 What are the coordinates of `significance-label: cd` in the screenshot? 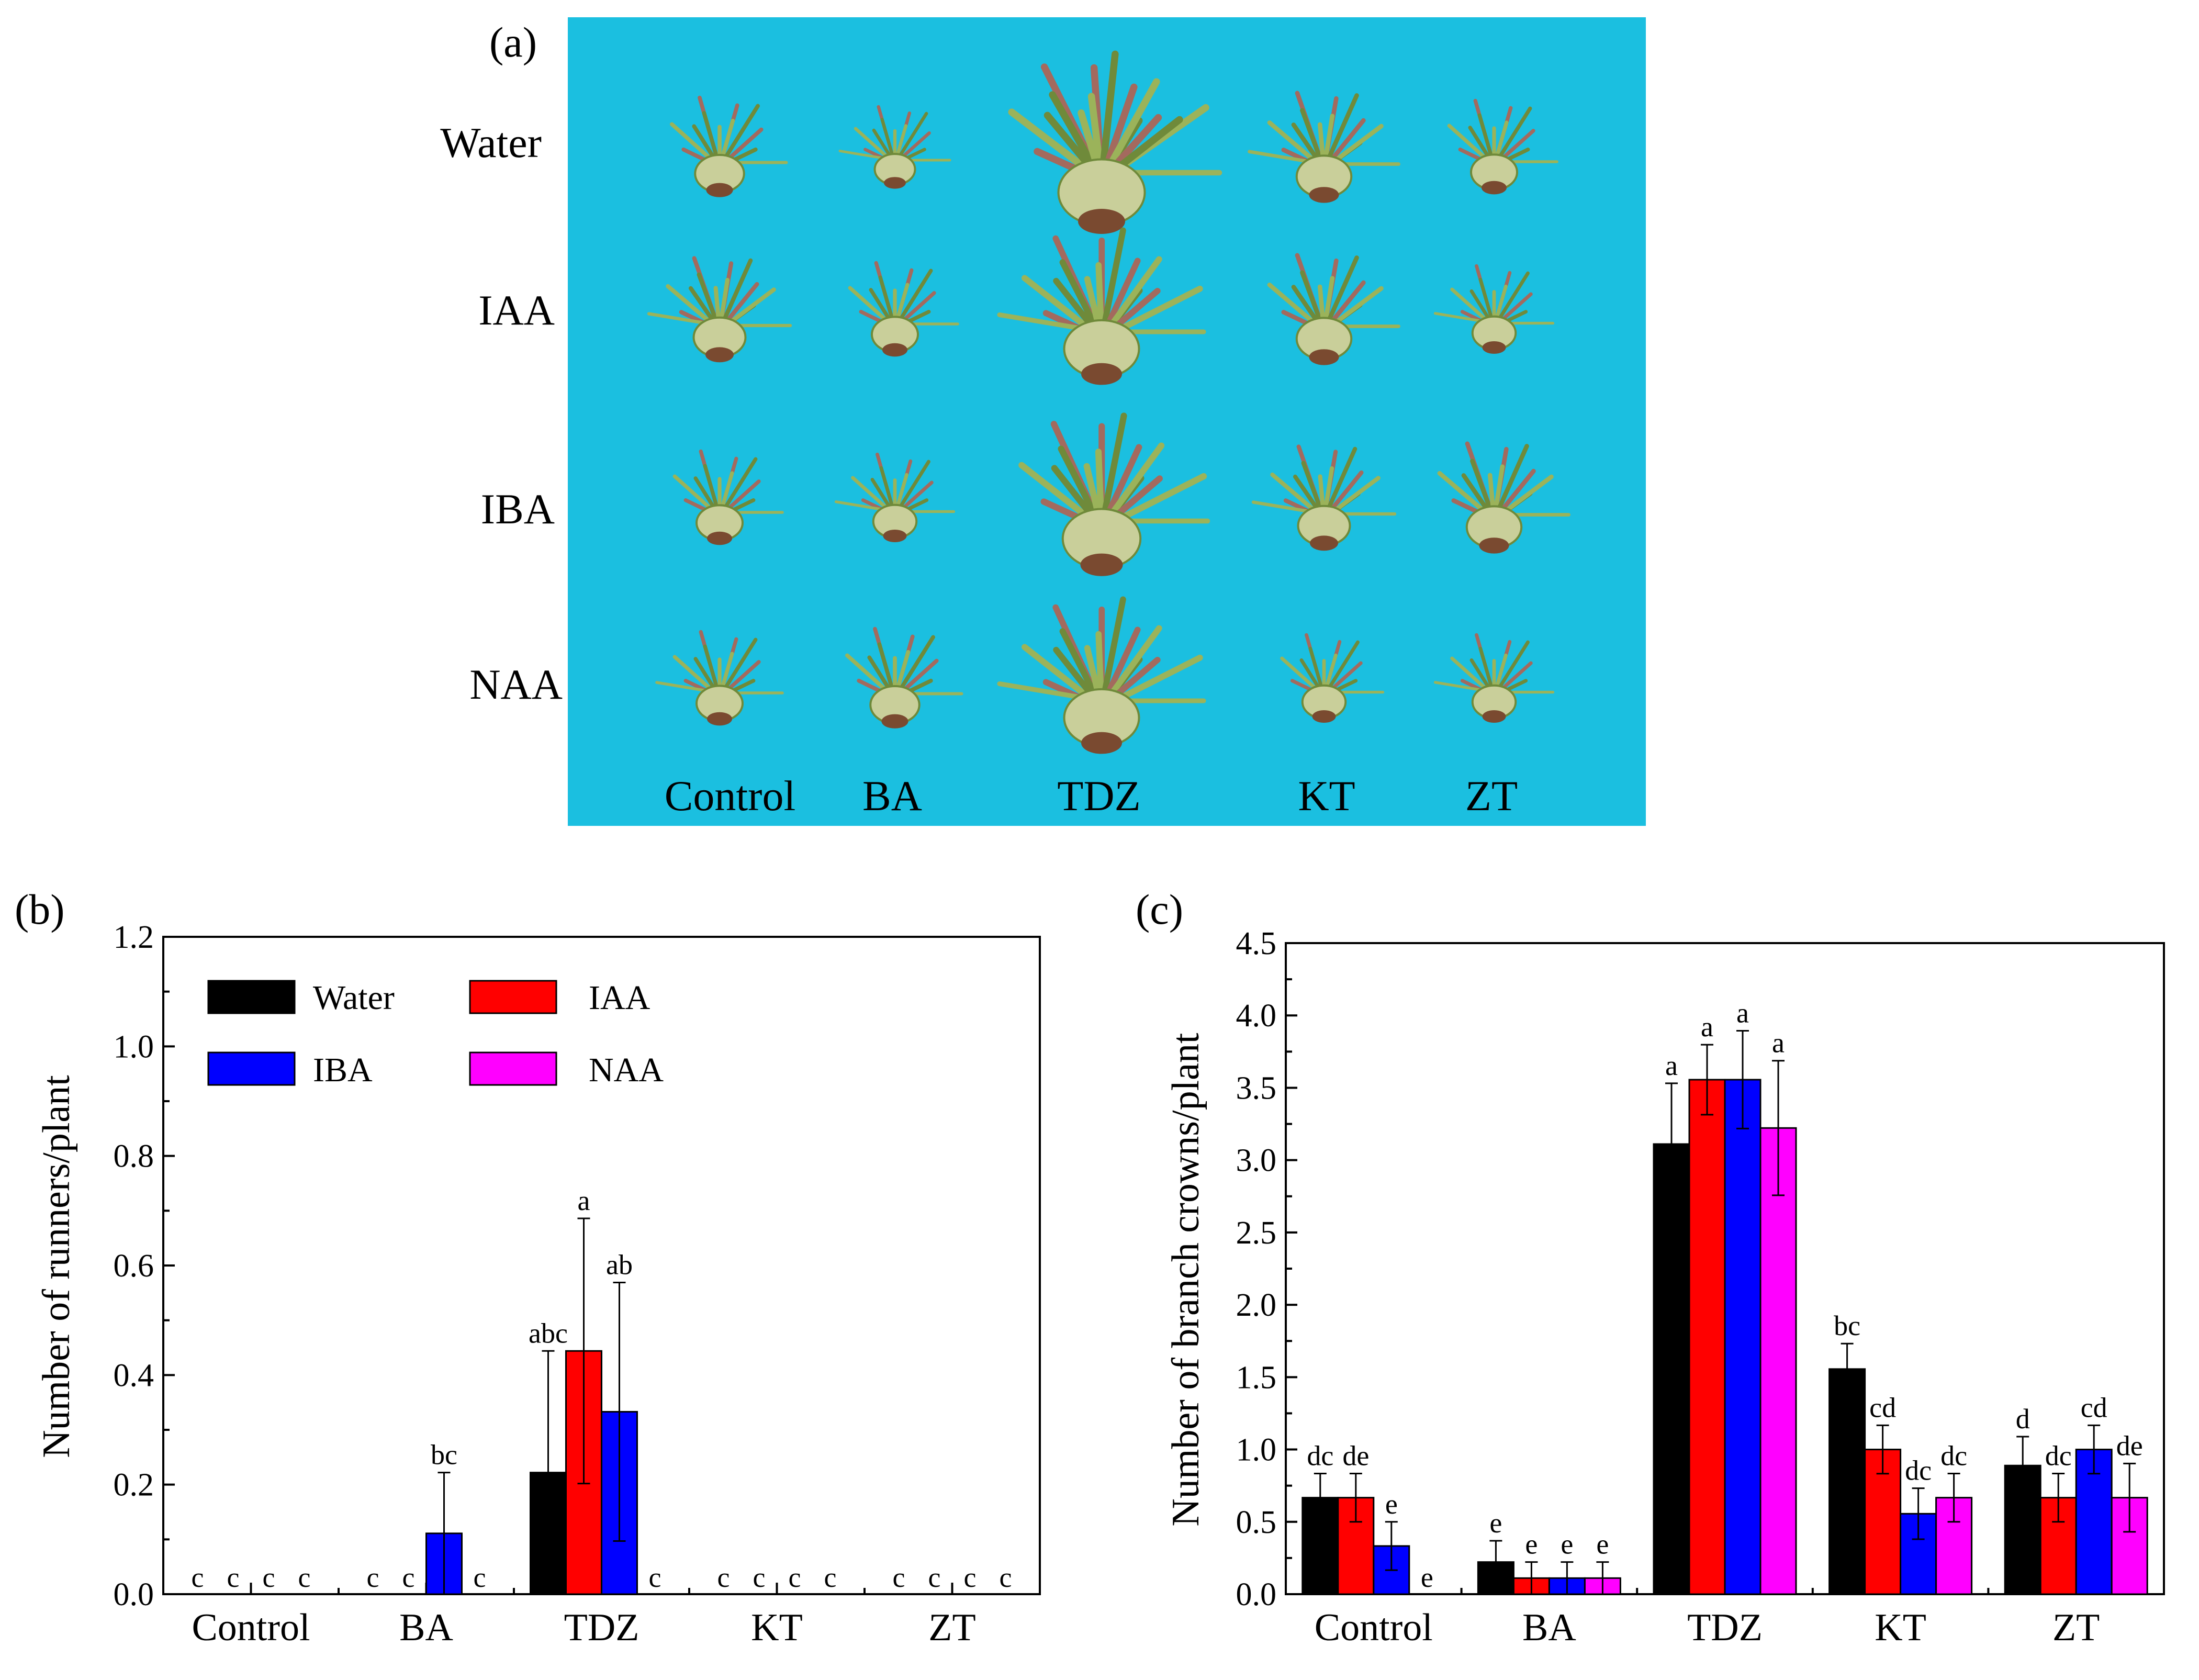 It's located at (1883, 1407).